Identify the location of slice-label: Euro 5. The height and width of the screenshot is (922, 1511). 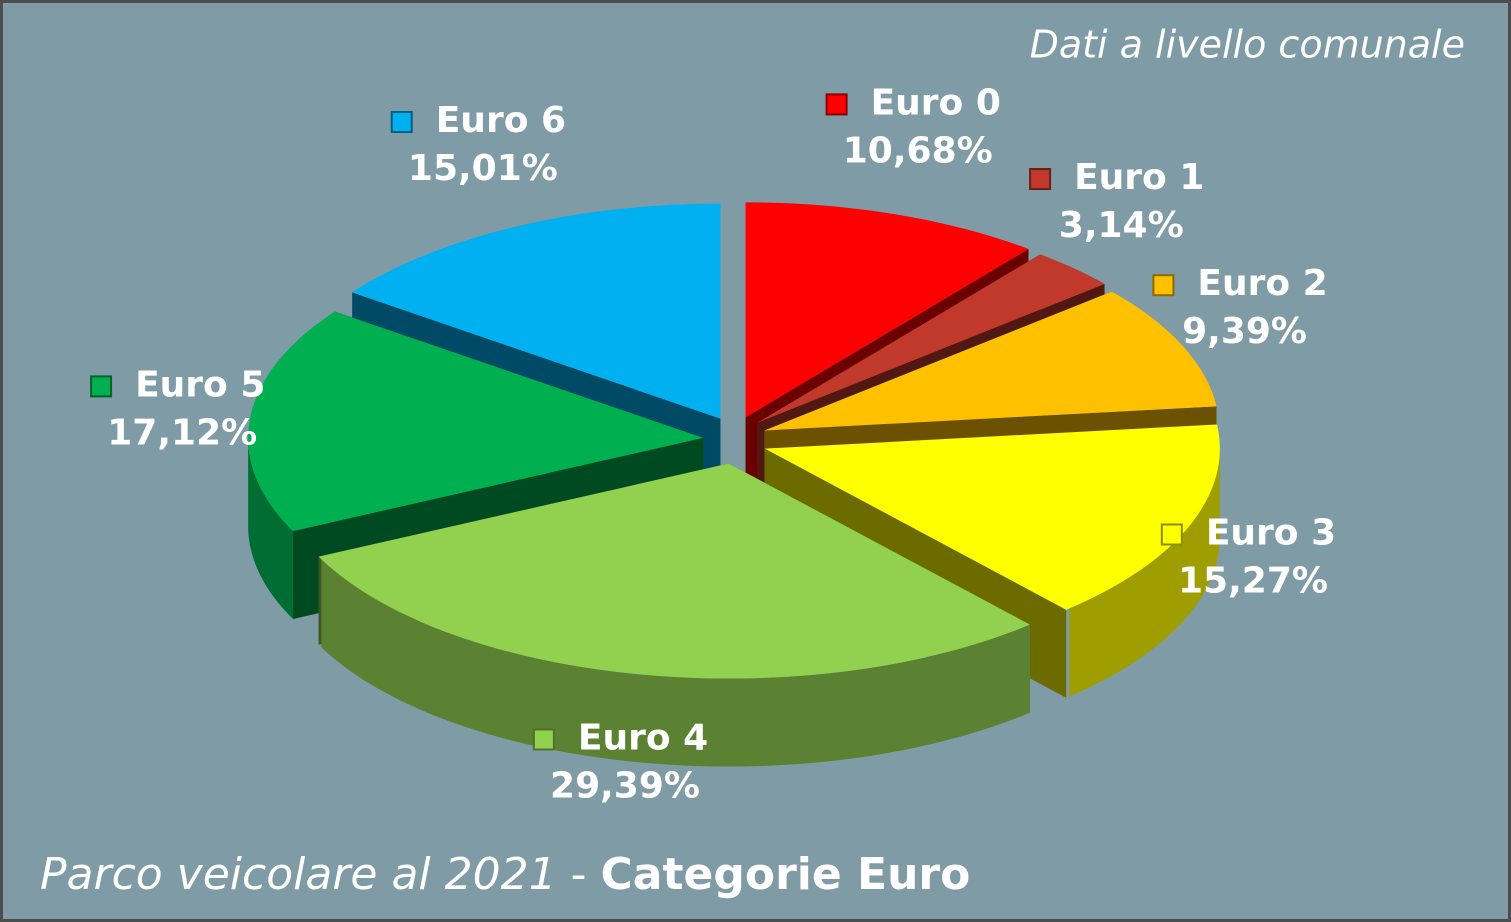
(200, 384).